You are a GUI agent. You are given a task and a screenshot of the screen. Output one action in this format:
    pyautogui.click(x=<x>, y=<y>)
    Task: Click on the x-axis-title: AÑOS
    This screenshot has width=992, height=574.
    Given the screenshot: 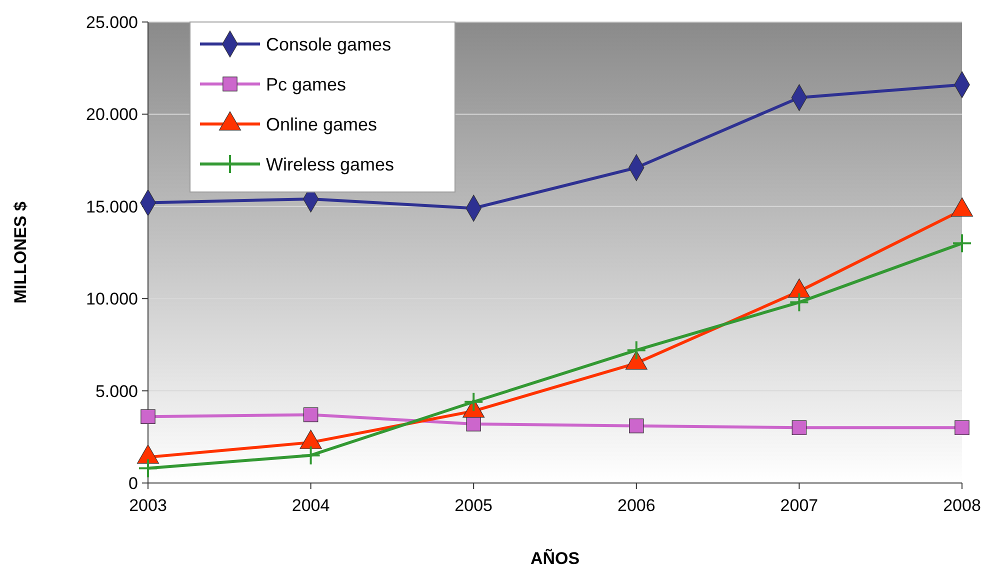 What is the action you would take?
    pyautogui.click(x=555, y=558)
    